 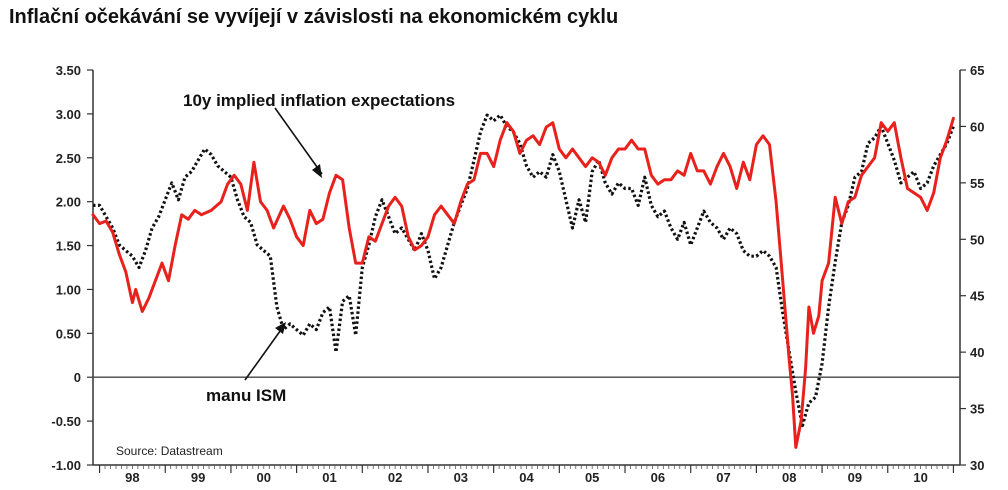 What do you see at coordinates (977, 239) in the screenshot?
I see `right-tick-label: 50` at bounding box center [977, 239].